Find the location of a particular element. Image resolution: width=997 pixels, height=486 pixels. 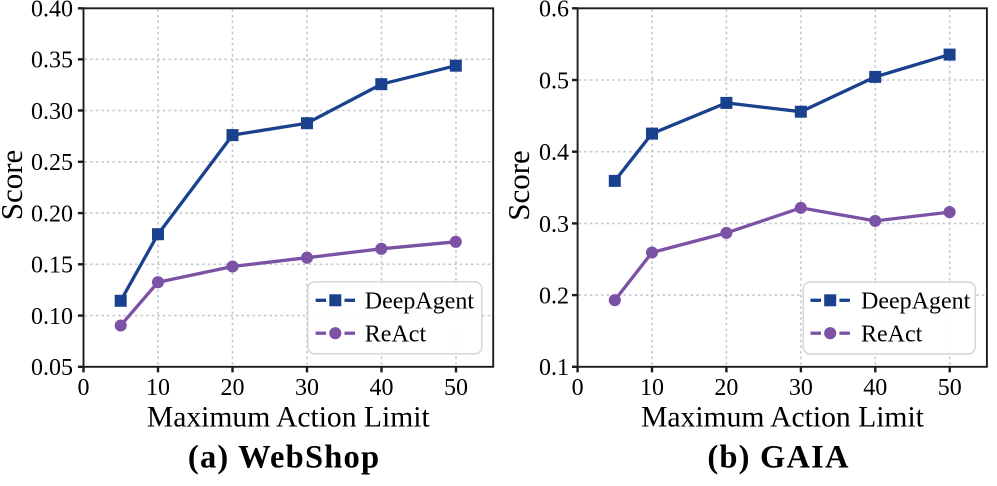

svg-text: 0.30 is located at coordinates (52, 112).